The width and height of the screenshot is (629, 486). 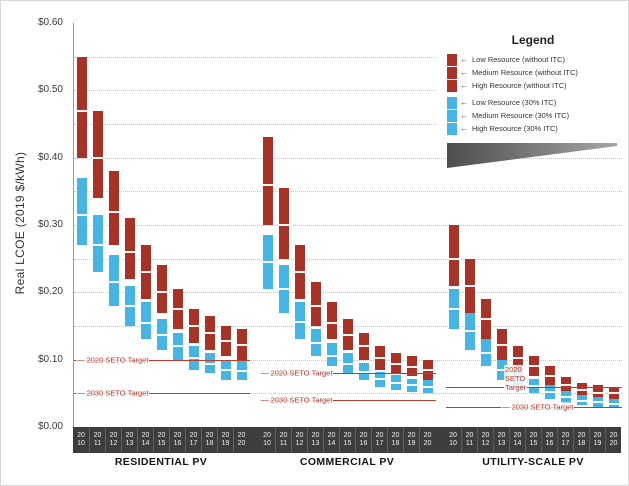 What do you see at coordinates (533, 462) in the screenshot?
I see `sector-label: UTILITY-SCALE PV` at bounding box center [533, 462].